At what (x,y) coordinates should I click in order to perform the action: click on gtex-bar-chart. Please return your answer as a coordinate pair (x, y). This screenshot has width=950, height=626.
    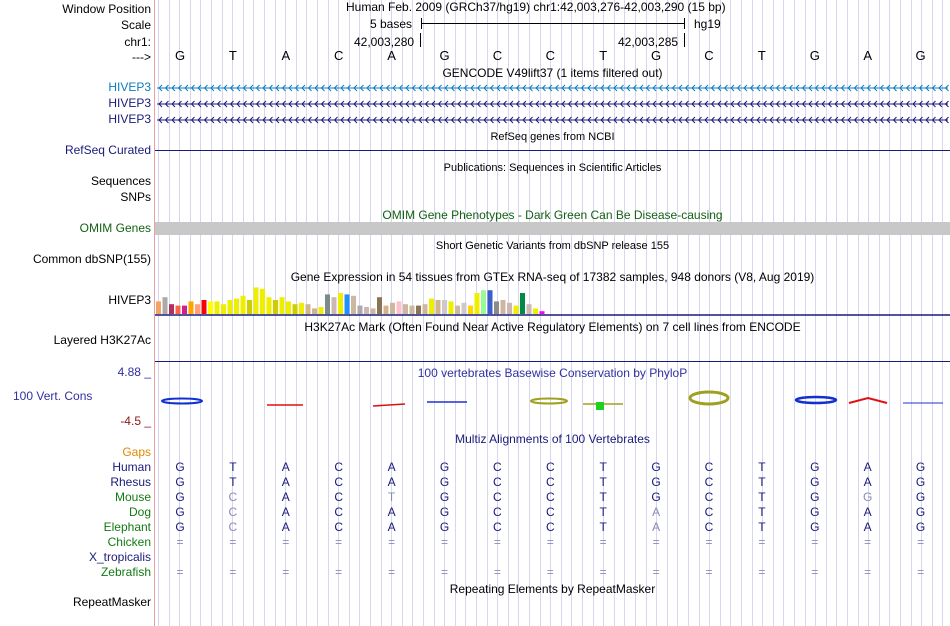
    Looking at the image, I should click on (552, 300).